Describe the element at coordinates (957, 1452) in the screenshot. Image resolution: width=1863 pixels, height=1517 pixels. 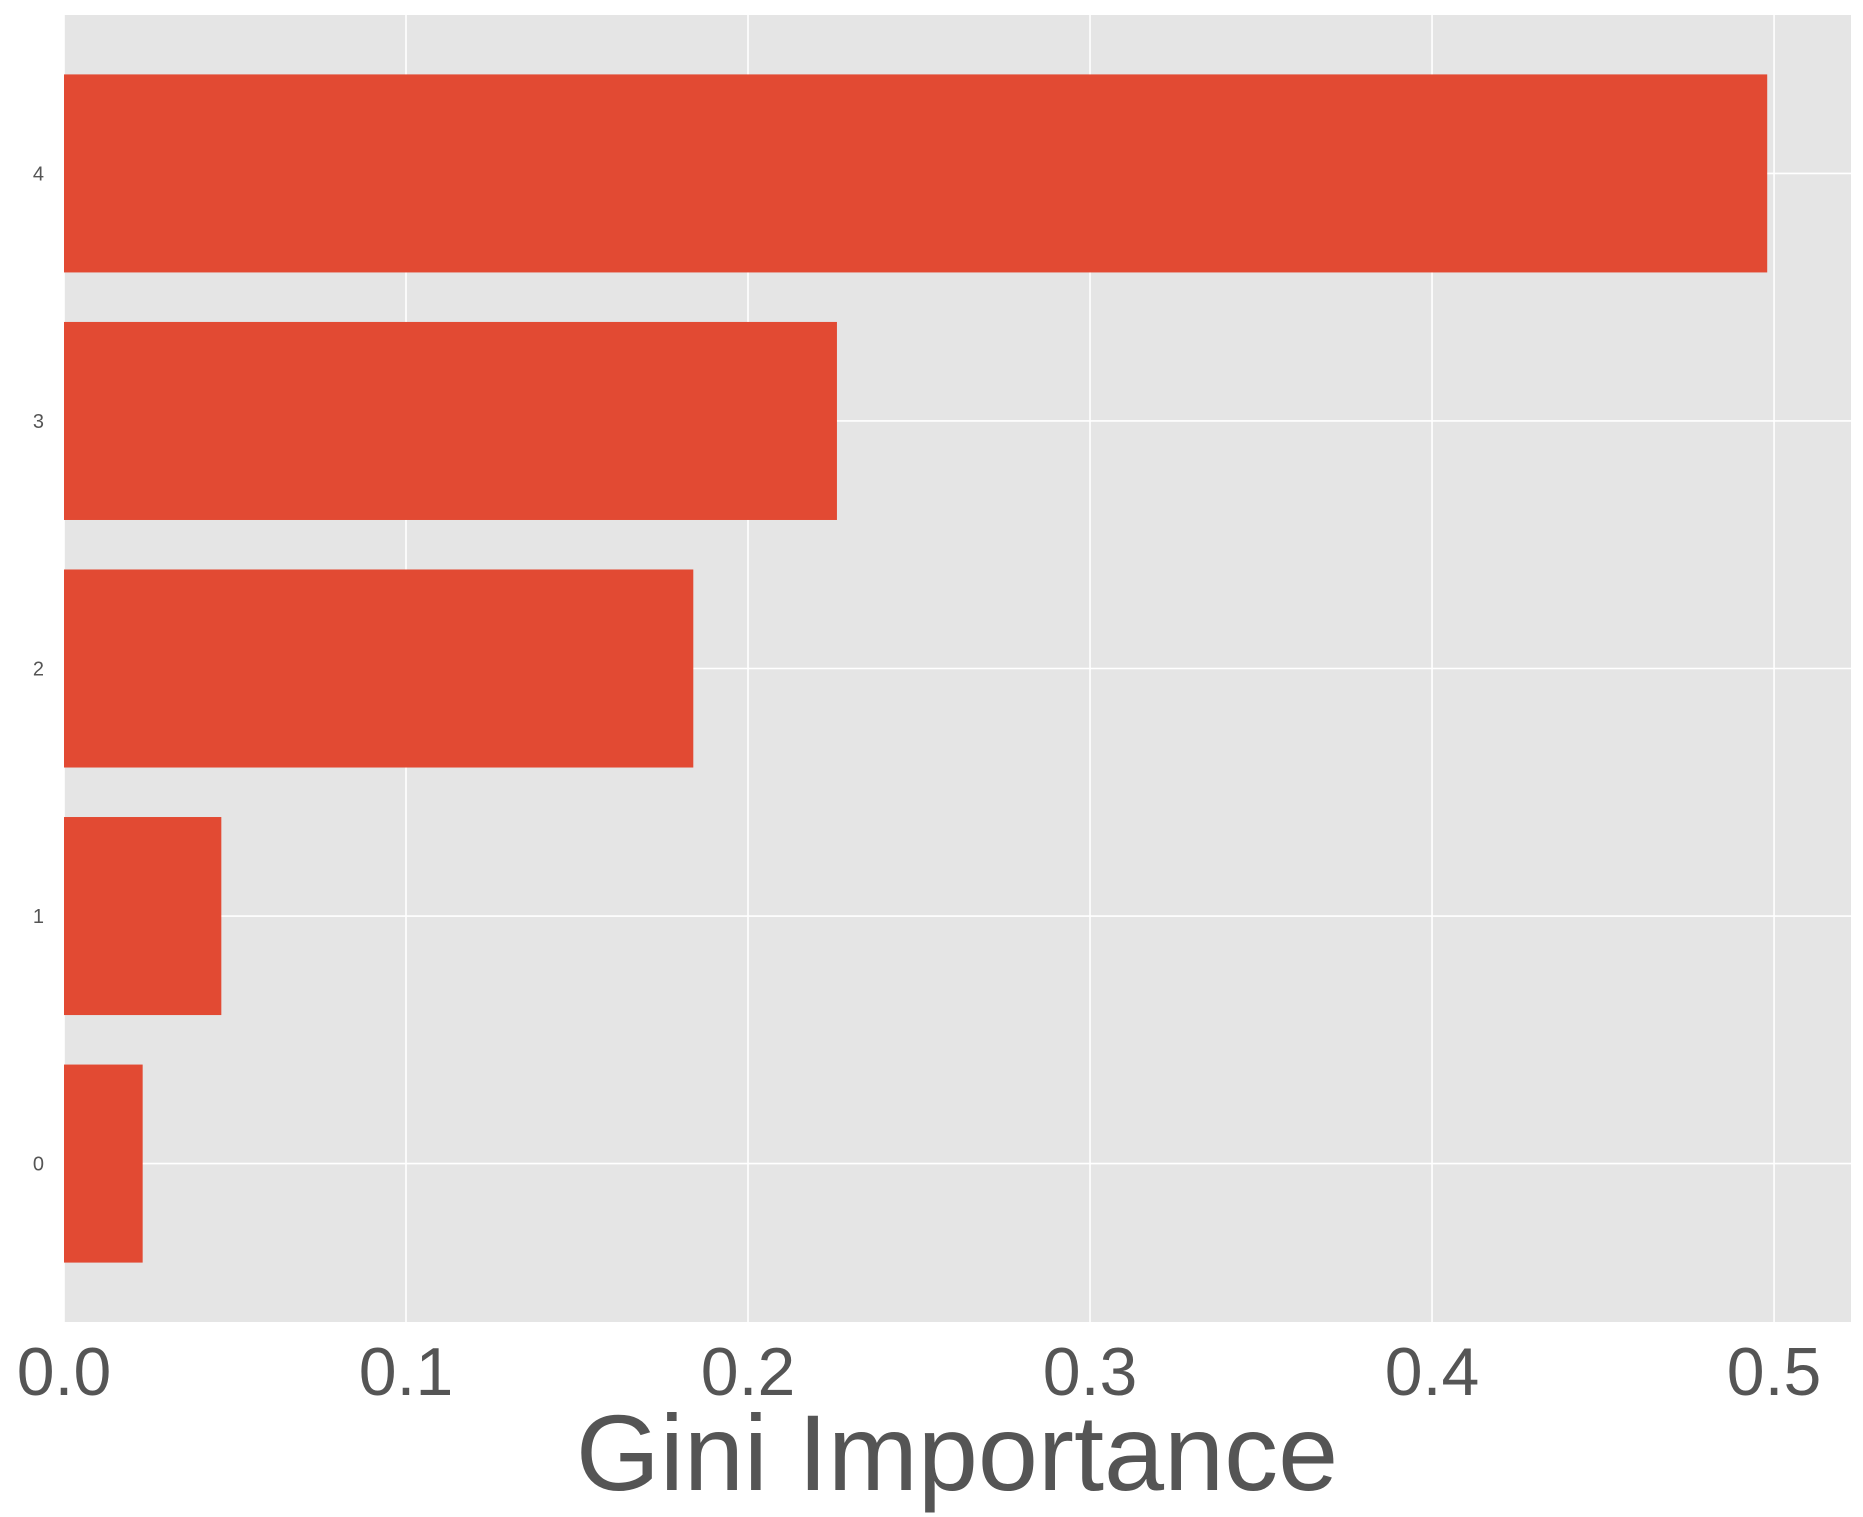
I see `x-axis-label: Gini Importance` at that location.